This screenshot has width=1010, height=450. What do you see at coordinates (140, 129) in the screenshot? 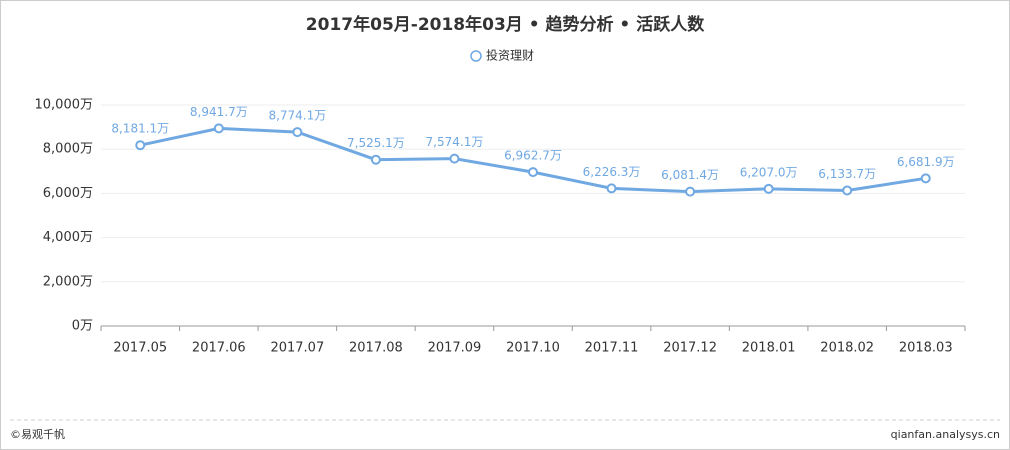
I see `data-label: 8,181.1万` at bounding box center [140, 129].